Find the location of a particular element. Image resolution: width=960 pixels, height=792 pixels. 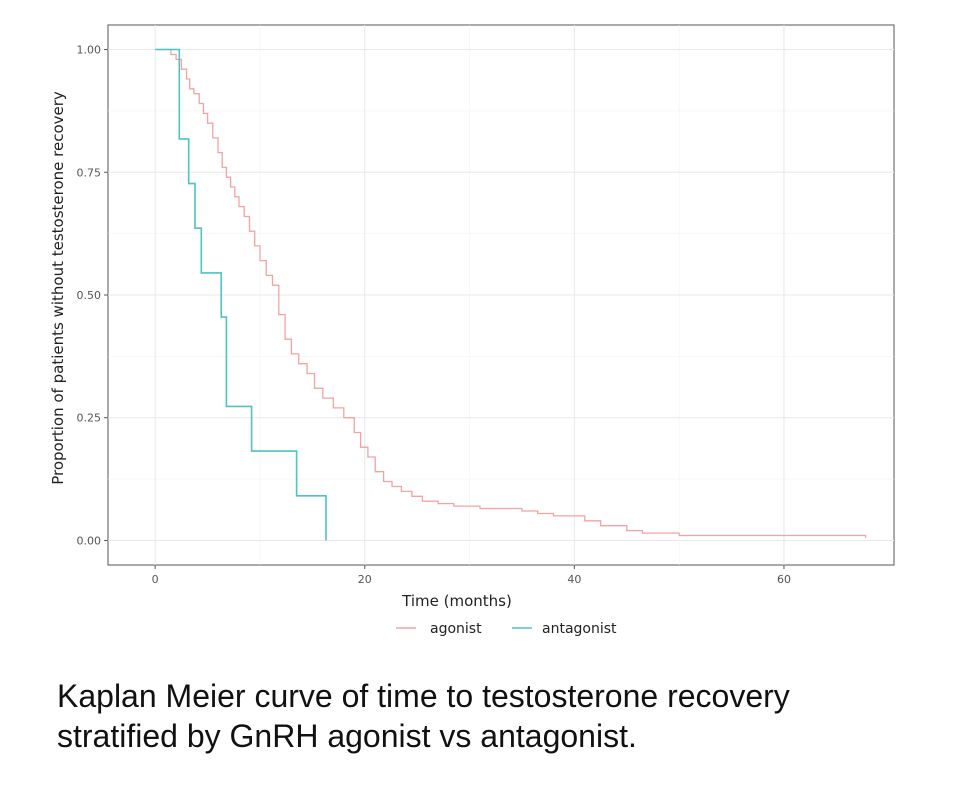

x-tick-label: 20 is located at coordinates (365, 579).